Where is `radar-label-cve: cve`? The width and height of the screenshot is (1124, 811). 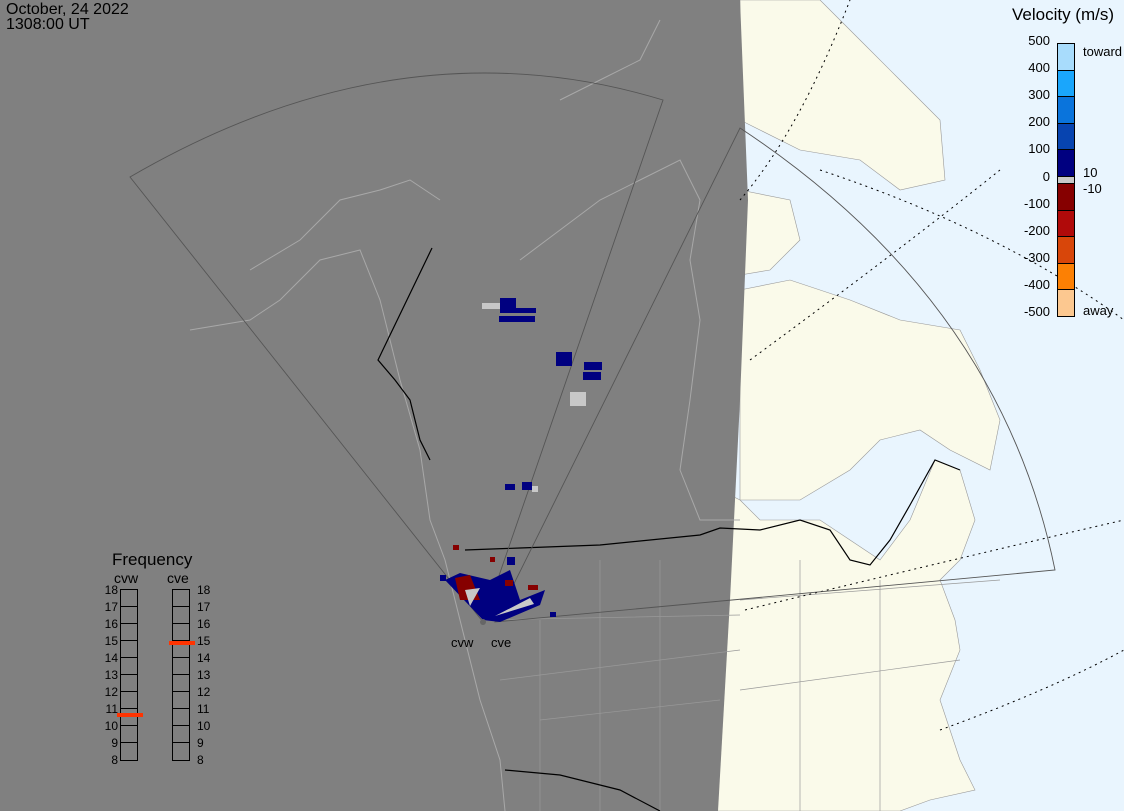
radar-label-cve: cve is located at coordinates (501, 642).